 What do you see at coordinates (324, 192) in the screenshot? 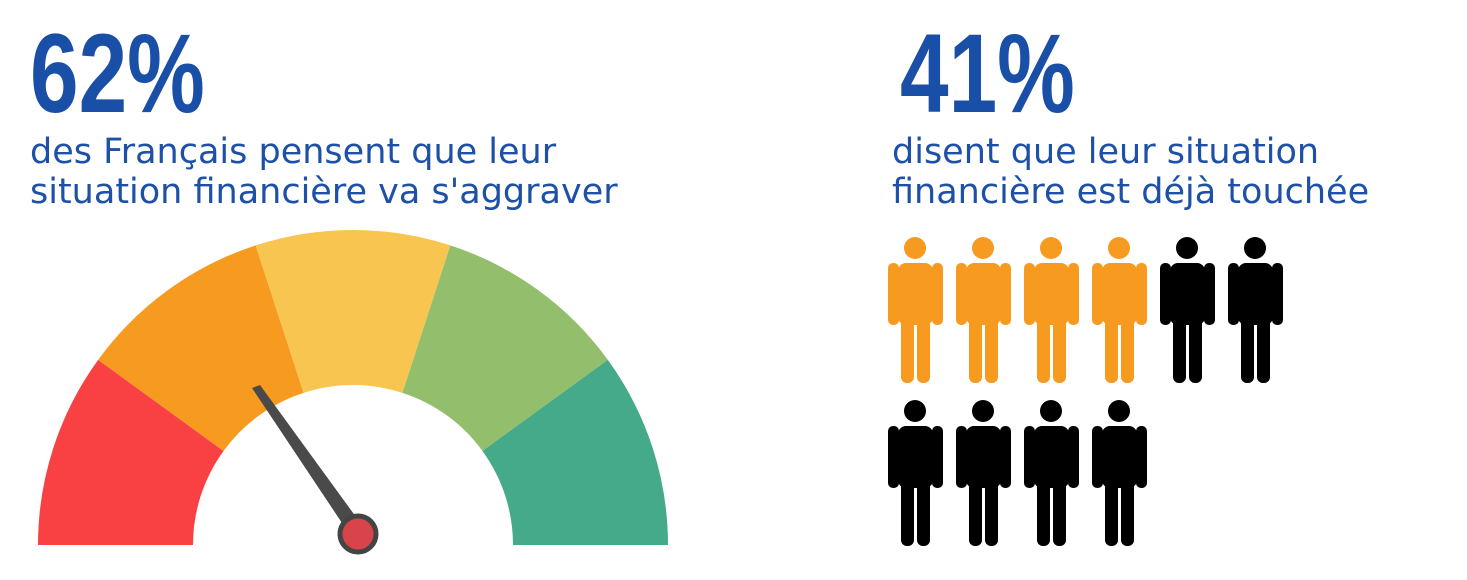
I see `left-caption: situation financière va s'aggraver` at bounding box center [324, 192].